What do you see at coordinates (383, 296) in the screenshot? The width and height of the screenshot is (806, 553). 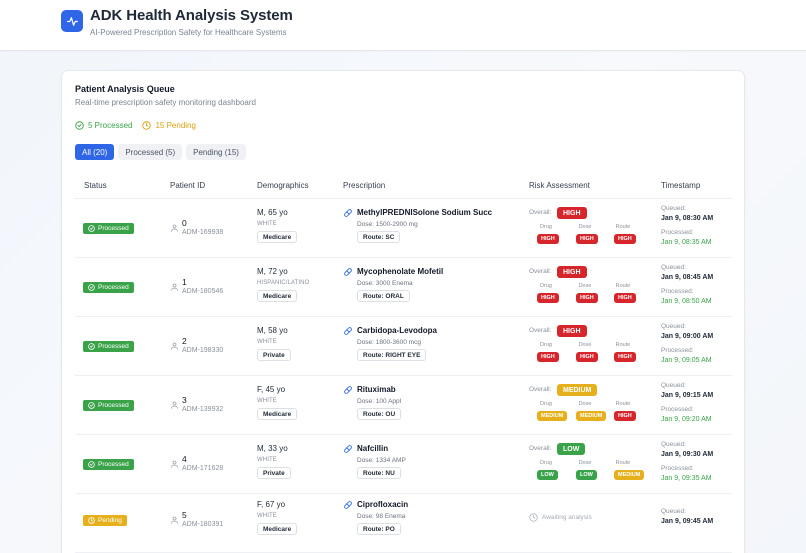 I see `route-chip: Route: ORAL` at bounding box center [383, 296].